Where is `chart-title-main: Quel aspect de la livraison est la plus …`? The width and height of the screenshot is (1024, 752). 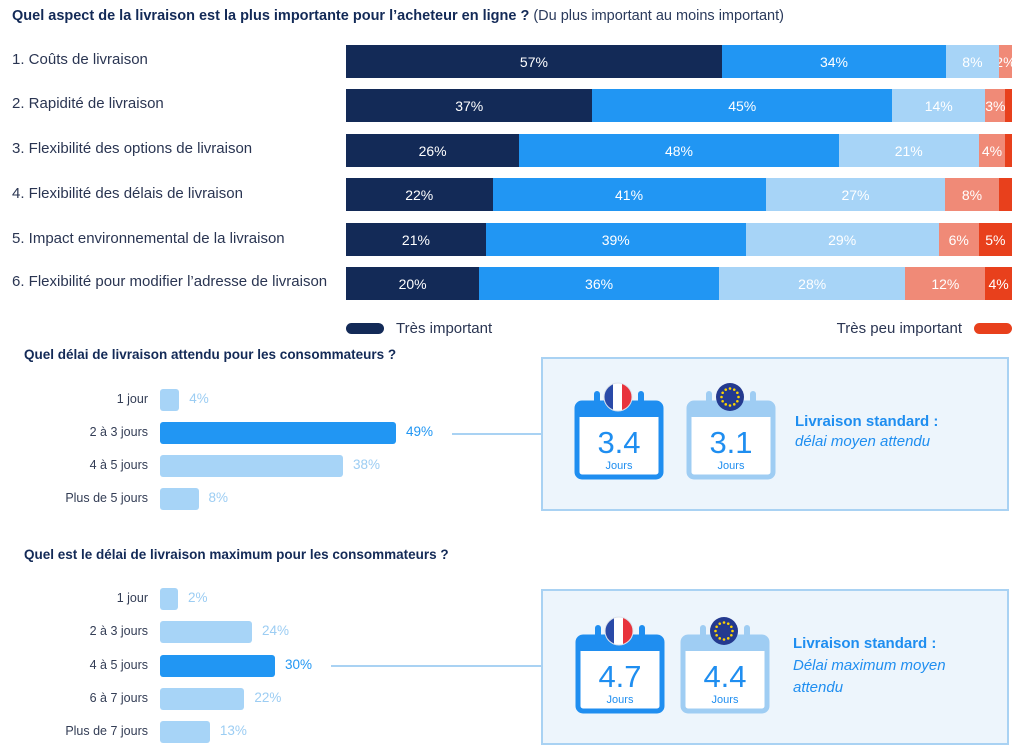
chart-title-main: Quel aspect de la livraison est la plus … is located at coordinates (271, 16).